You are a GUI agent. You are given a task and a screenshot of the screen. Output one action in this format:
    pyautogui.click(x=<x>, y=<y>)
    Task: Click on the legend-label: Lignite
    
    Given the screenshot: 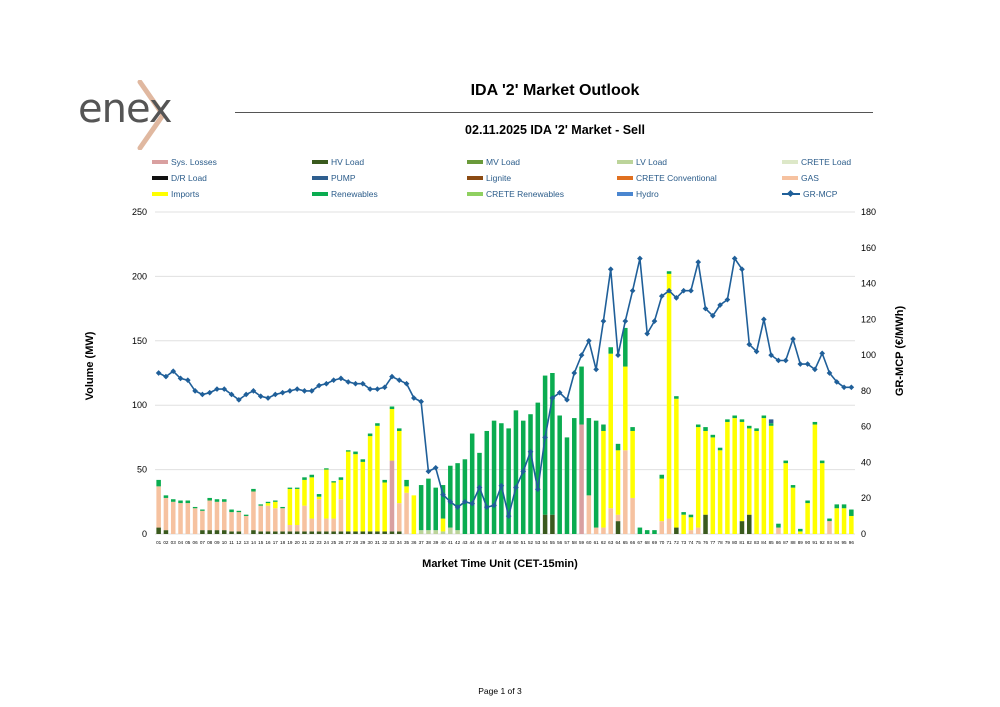 What is the action you would take?
    pyautogui.click(x=499, y=178)
    